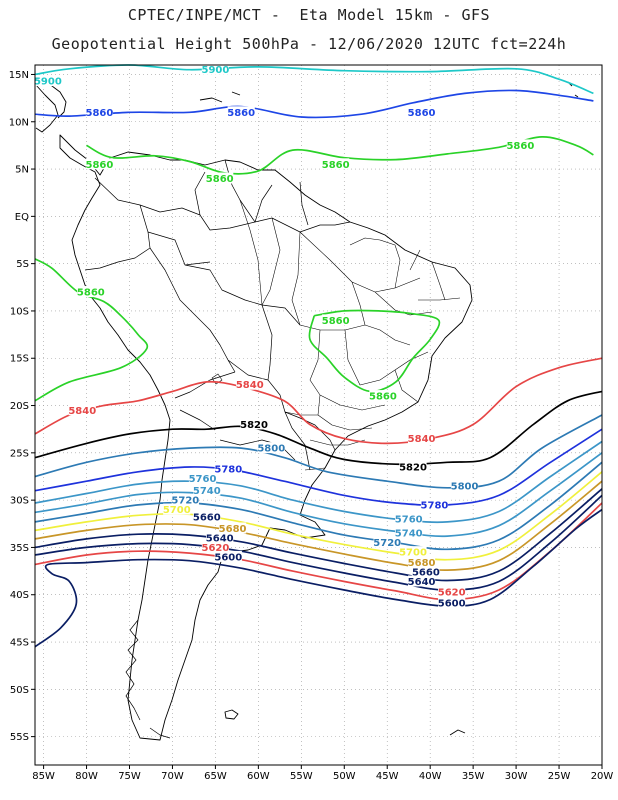  Describe the element at coordinates (19, 737) in the screenshot. I see `lat-tick-label: 55S` at that location.